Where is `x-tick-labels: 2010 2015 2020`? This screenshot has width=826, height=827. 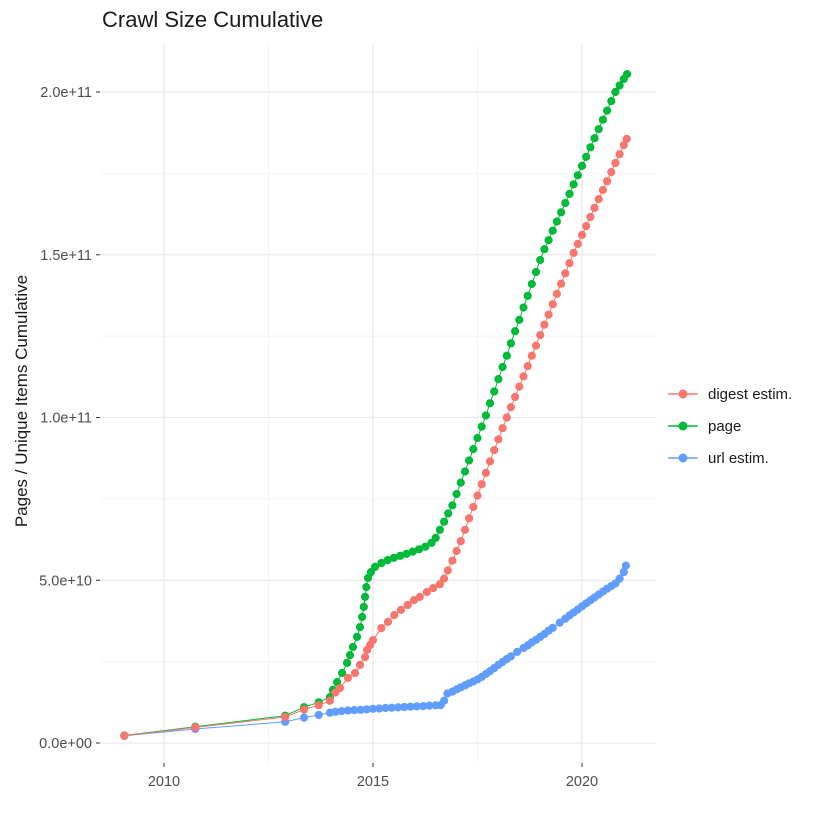 x-tick-labels: 2010 2015 2020 is located at coordinates (373, 782).